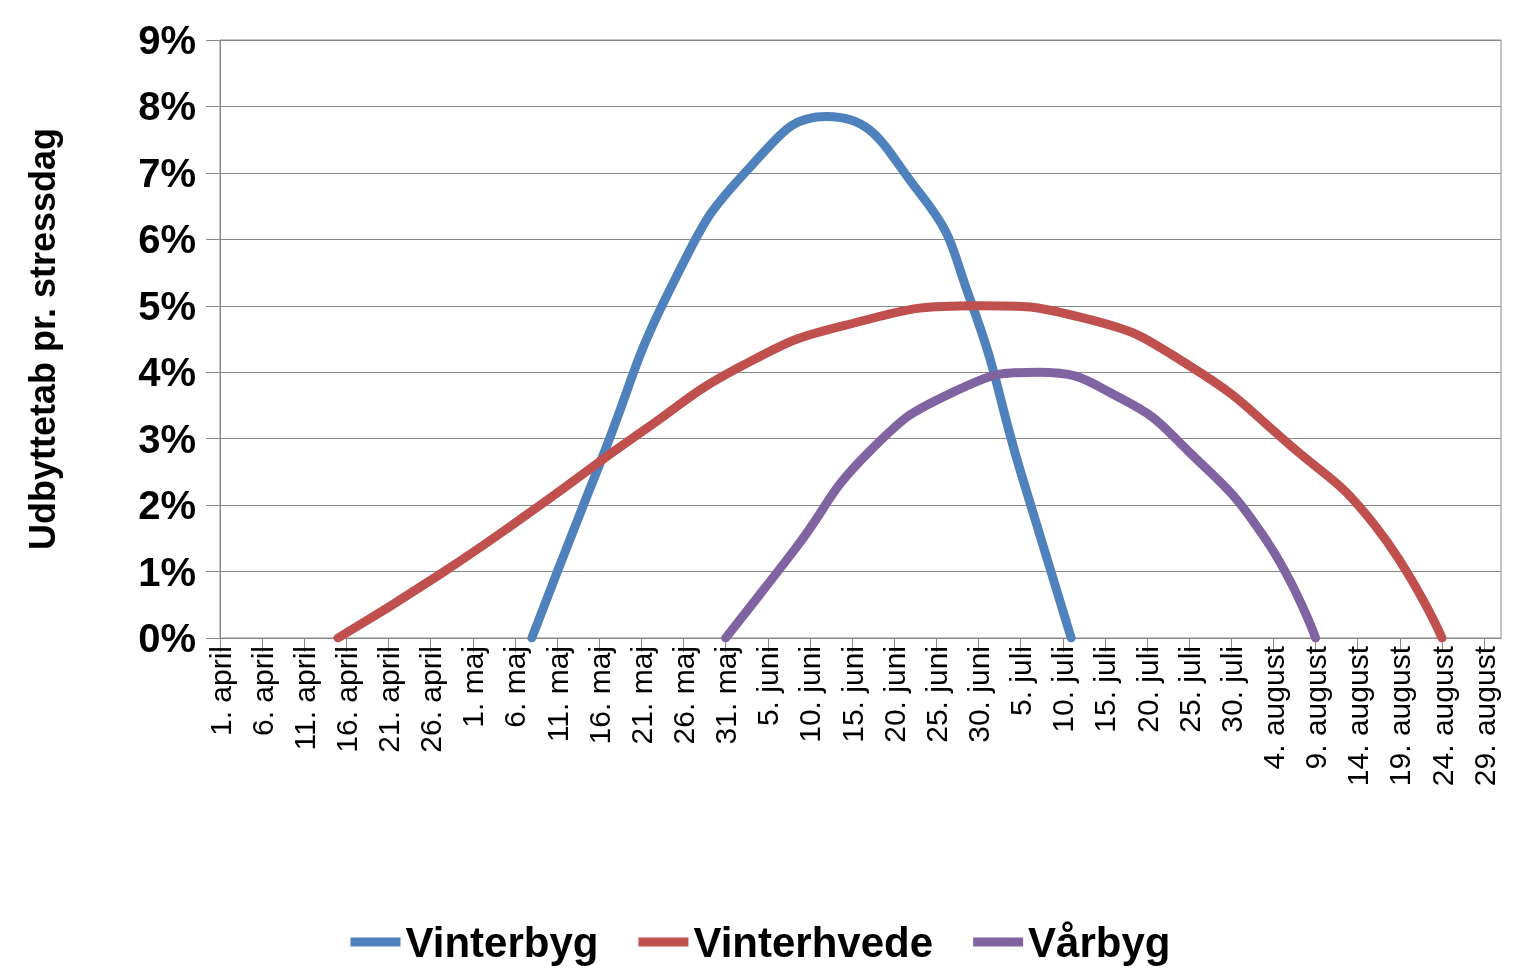  Describe the element at coordinates (167, 571) in the screenshot. I see `y-tick-label: 1%` at that location.